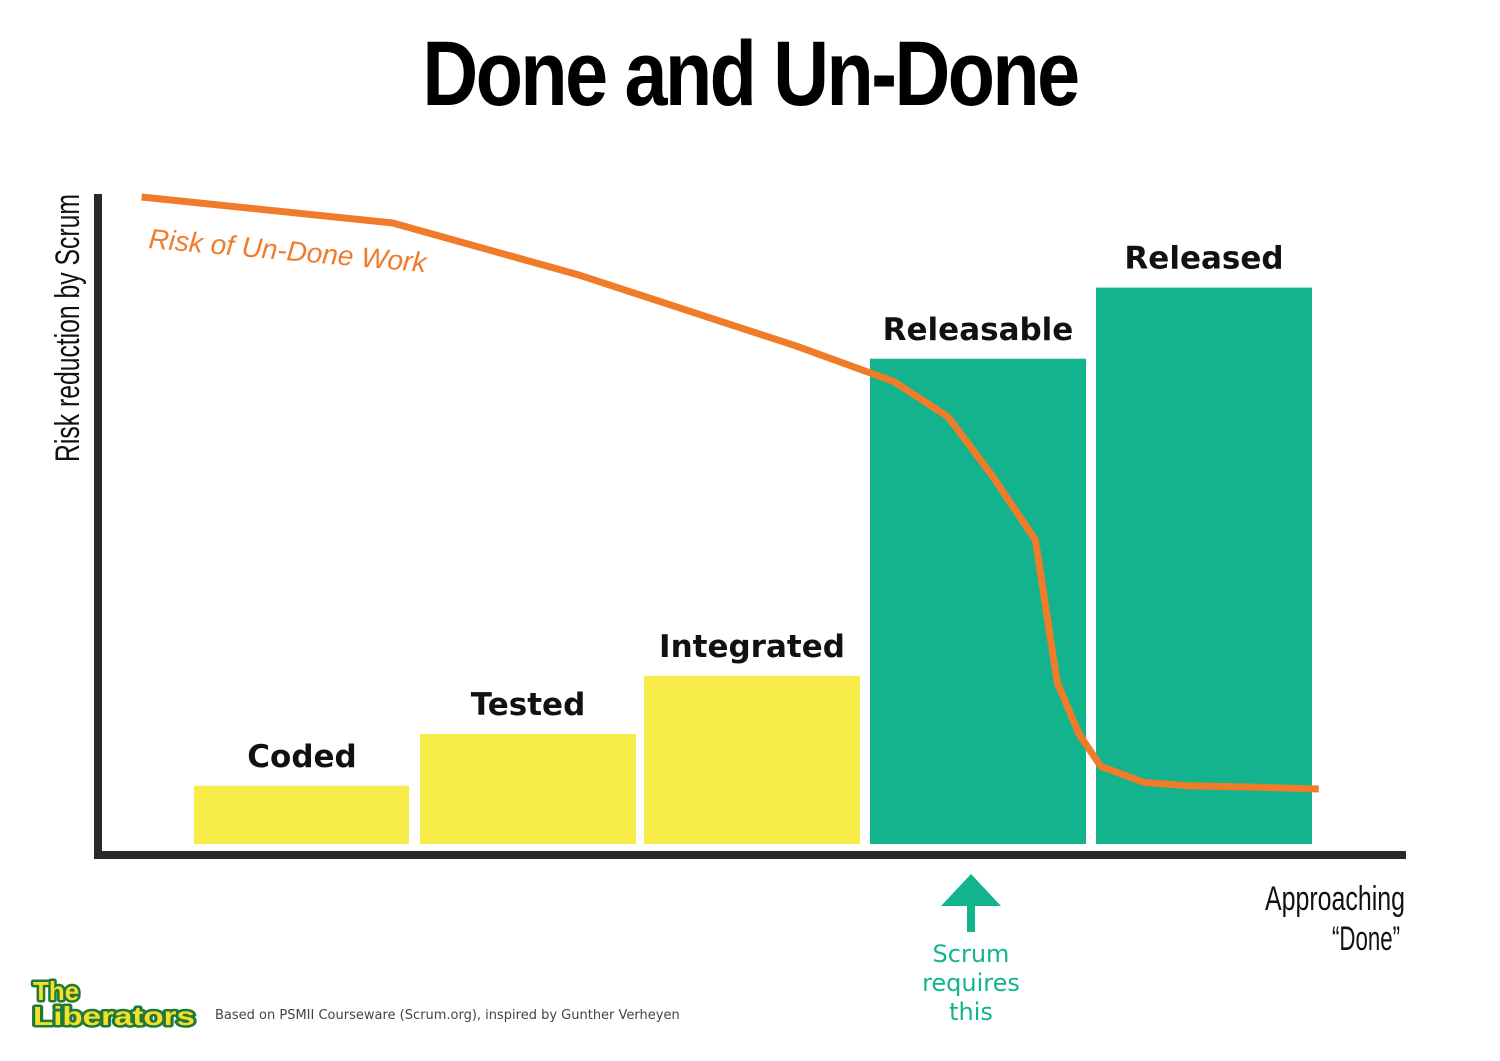 This screenshot has height=1061, width=1500. What do you see at coordinates (68, 328) in the screenshot?
I see `y-axis-label: Risk reduction by Scrum` at bounding box center [68, 328].